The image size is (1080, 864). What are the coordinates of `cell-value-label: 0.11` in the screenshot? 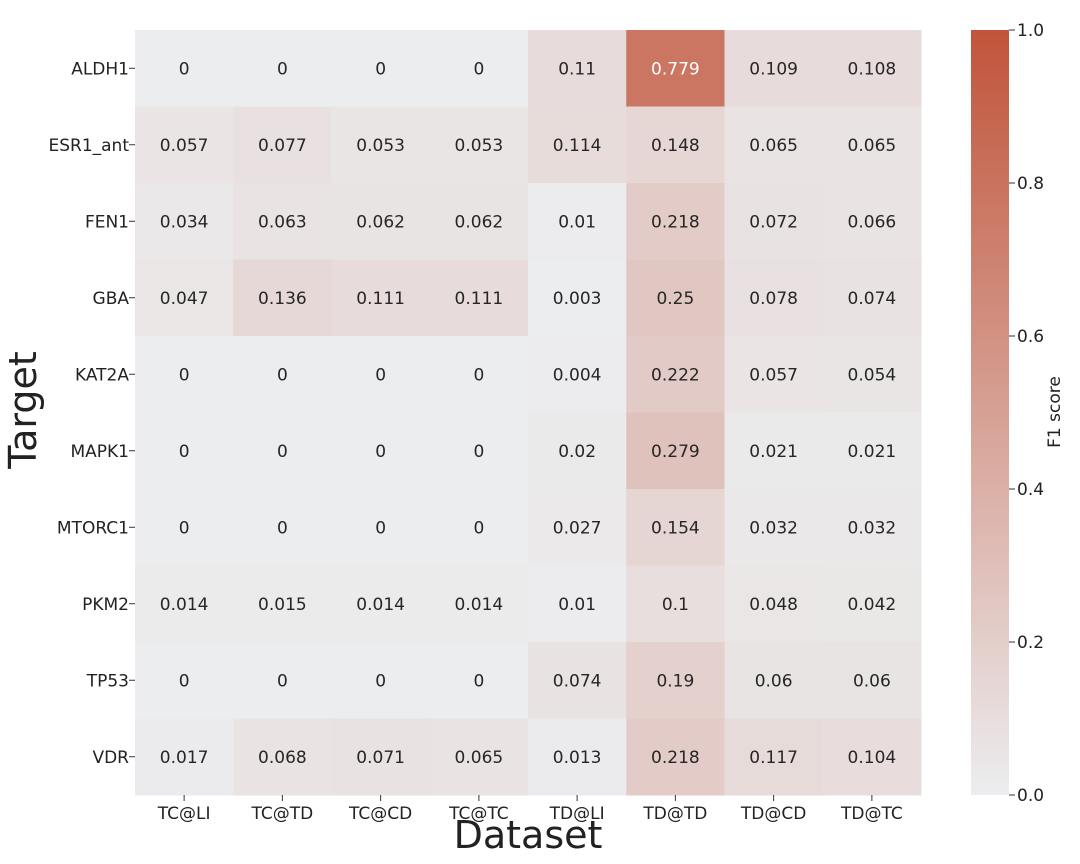 It's located at (577, 69).